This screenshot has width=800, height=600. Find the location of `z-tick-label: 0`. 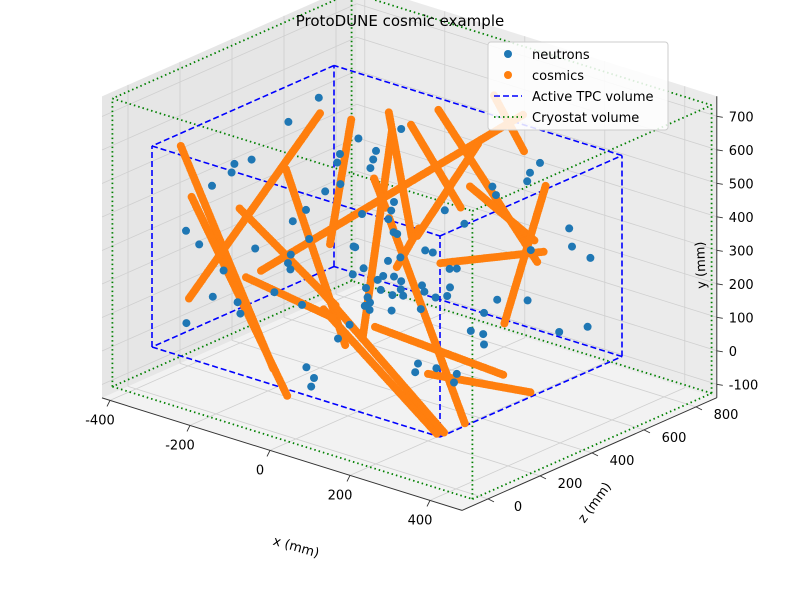

z-tick-label: 0 is located at coordinates (518, 507).